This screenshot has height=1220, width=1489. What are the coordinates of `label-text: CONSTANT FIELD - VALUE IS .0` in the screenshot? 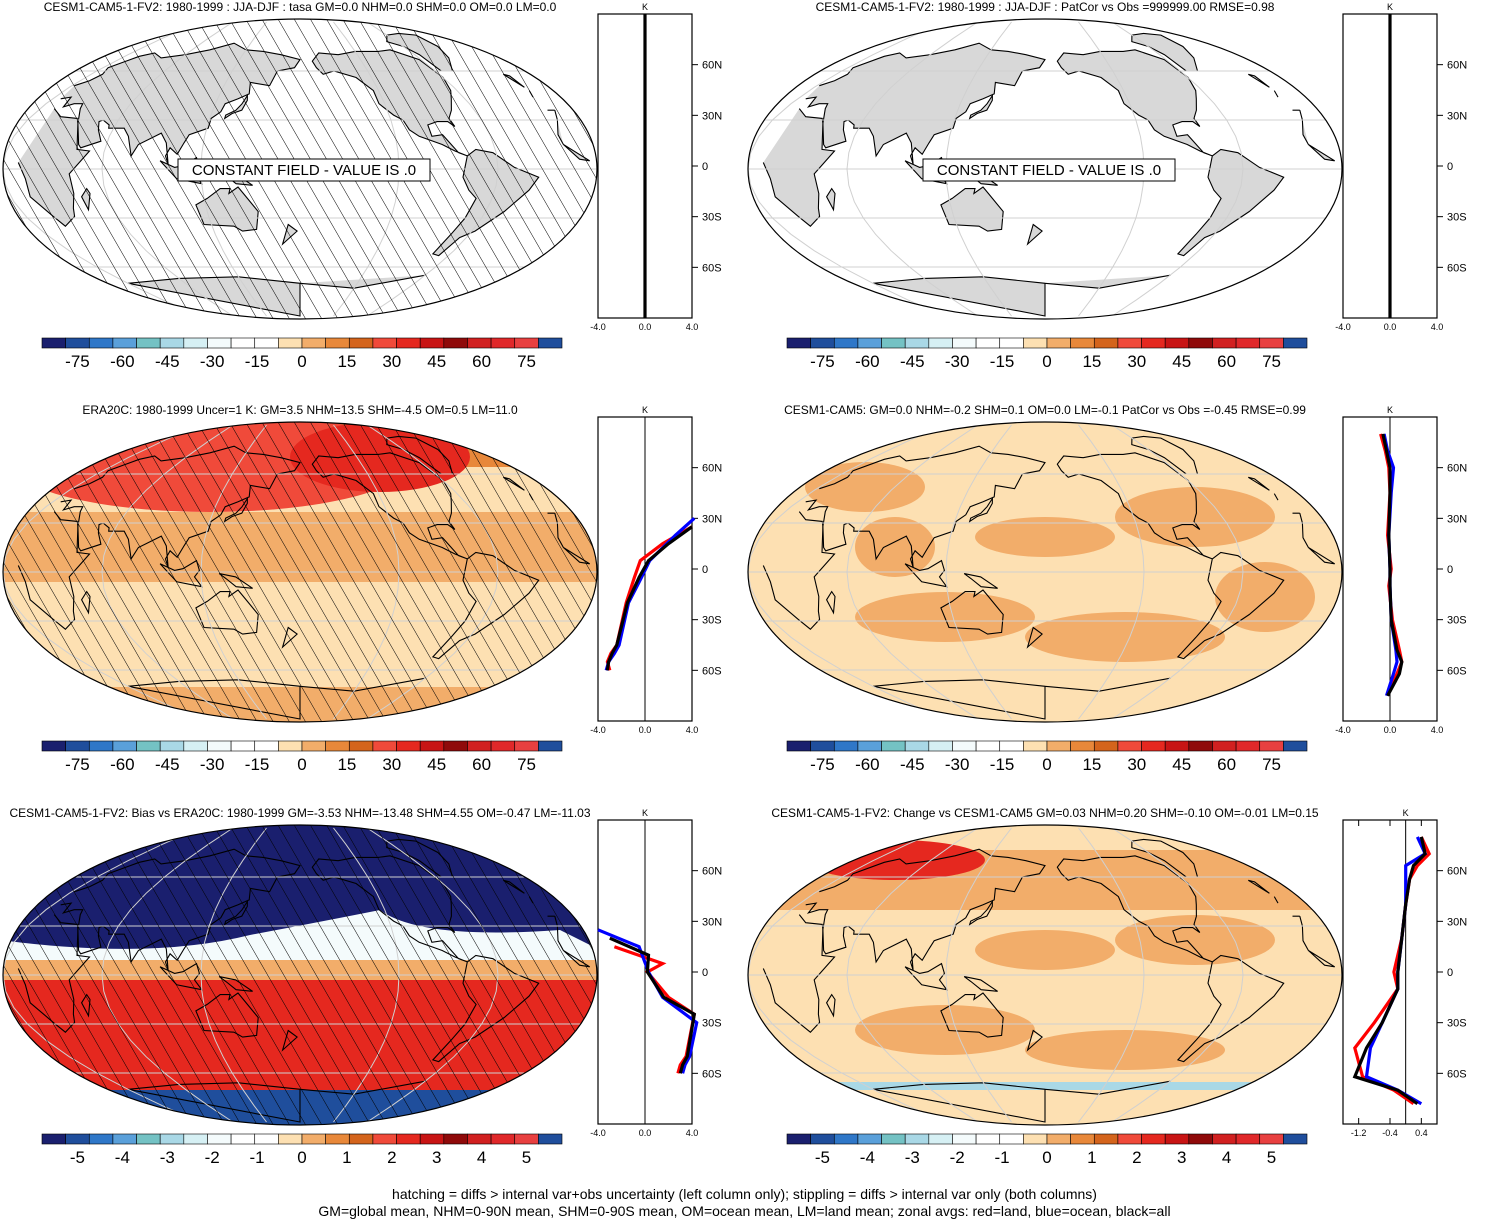 It's located at (304, 170).